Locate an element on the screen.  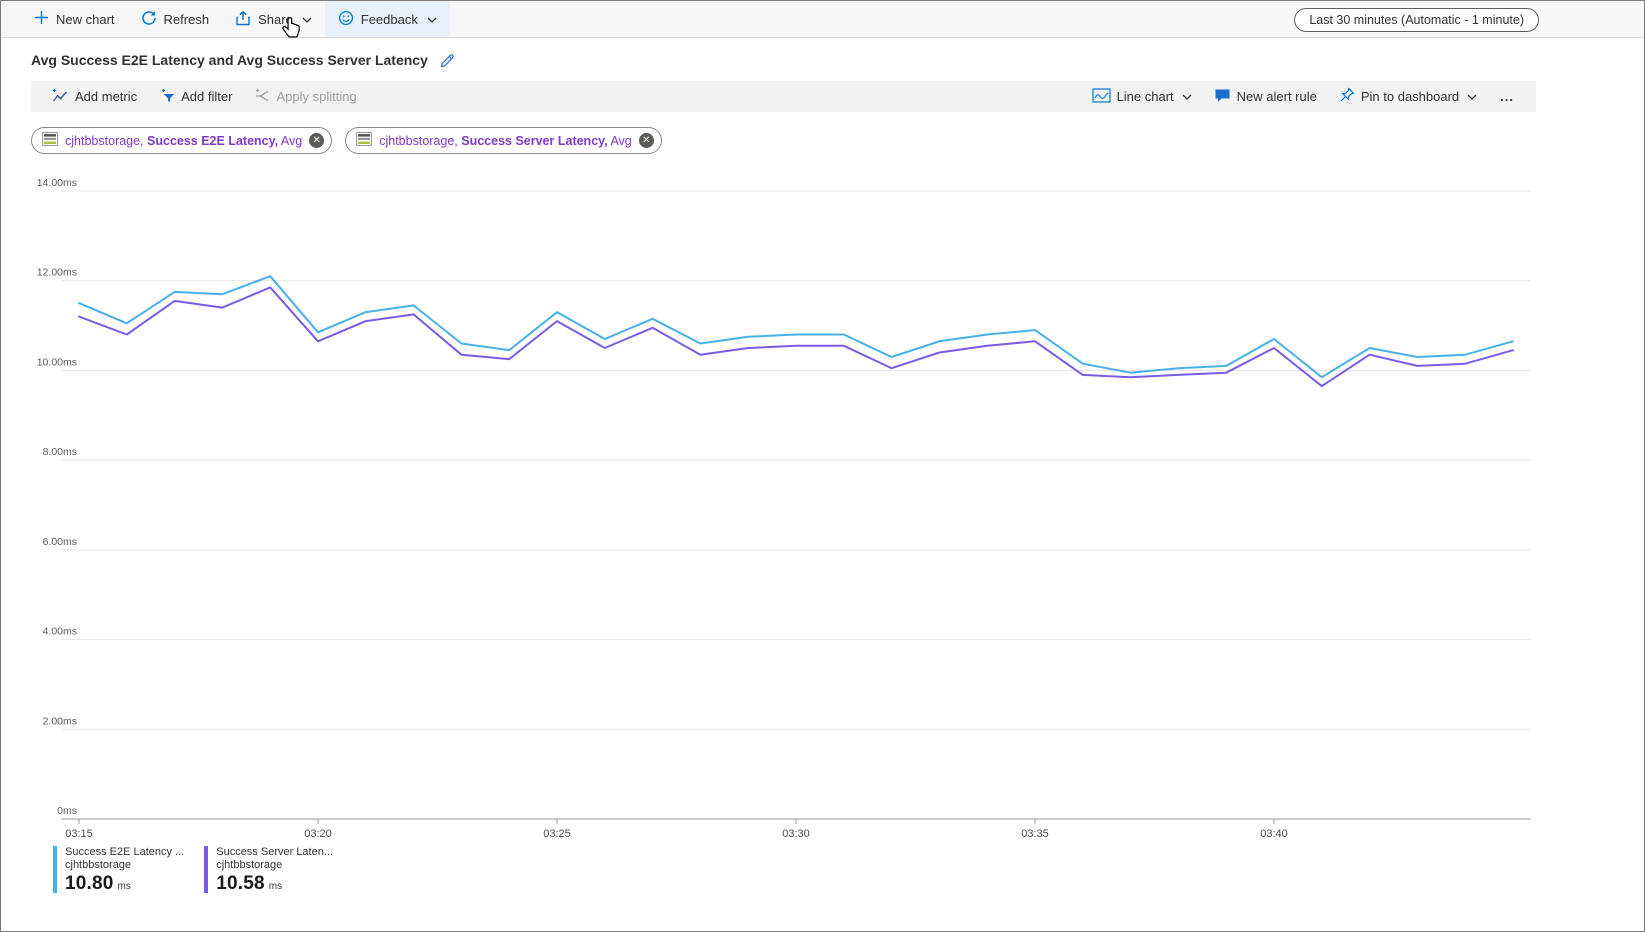
x-axis-tick-label: 03:35 is located at coordinates (1035, 834).